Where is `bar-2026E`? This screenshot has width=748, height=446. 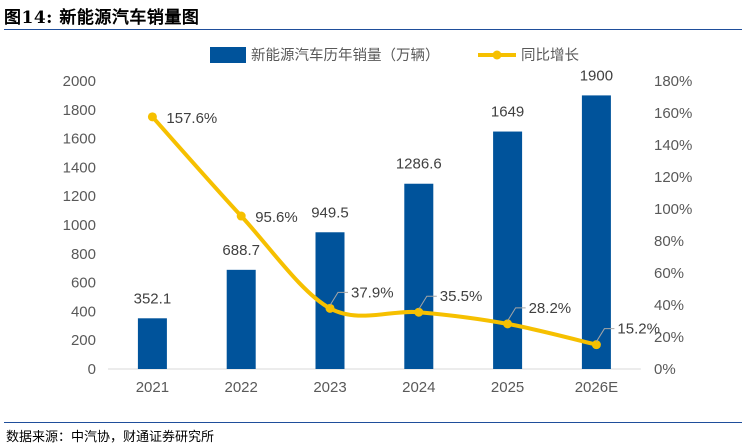
bar-2026E is located at coordinates (596, 232).